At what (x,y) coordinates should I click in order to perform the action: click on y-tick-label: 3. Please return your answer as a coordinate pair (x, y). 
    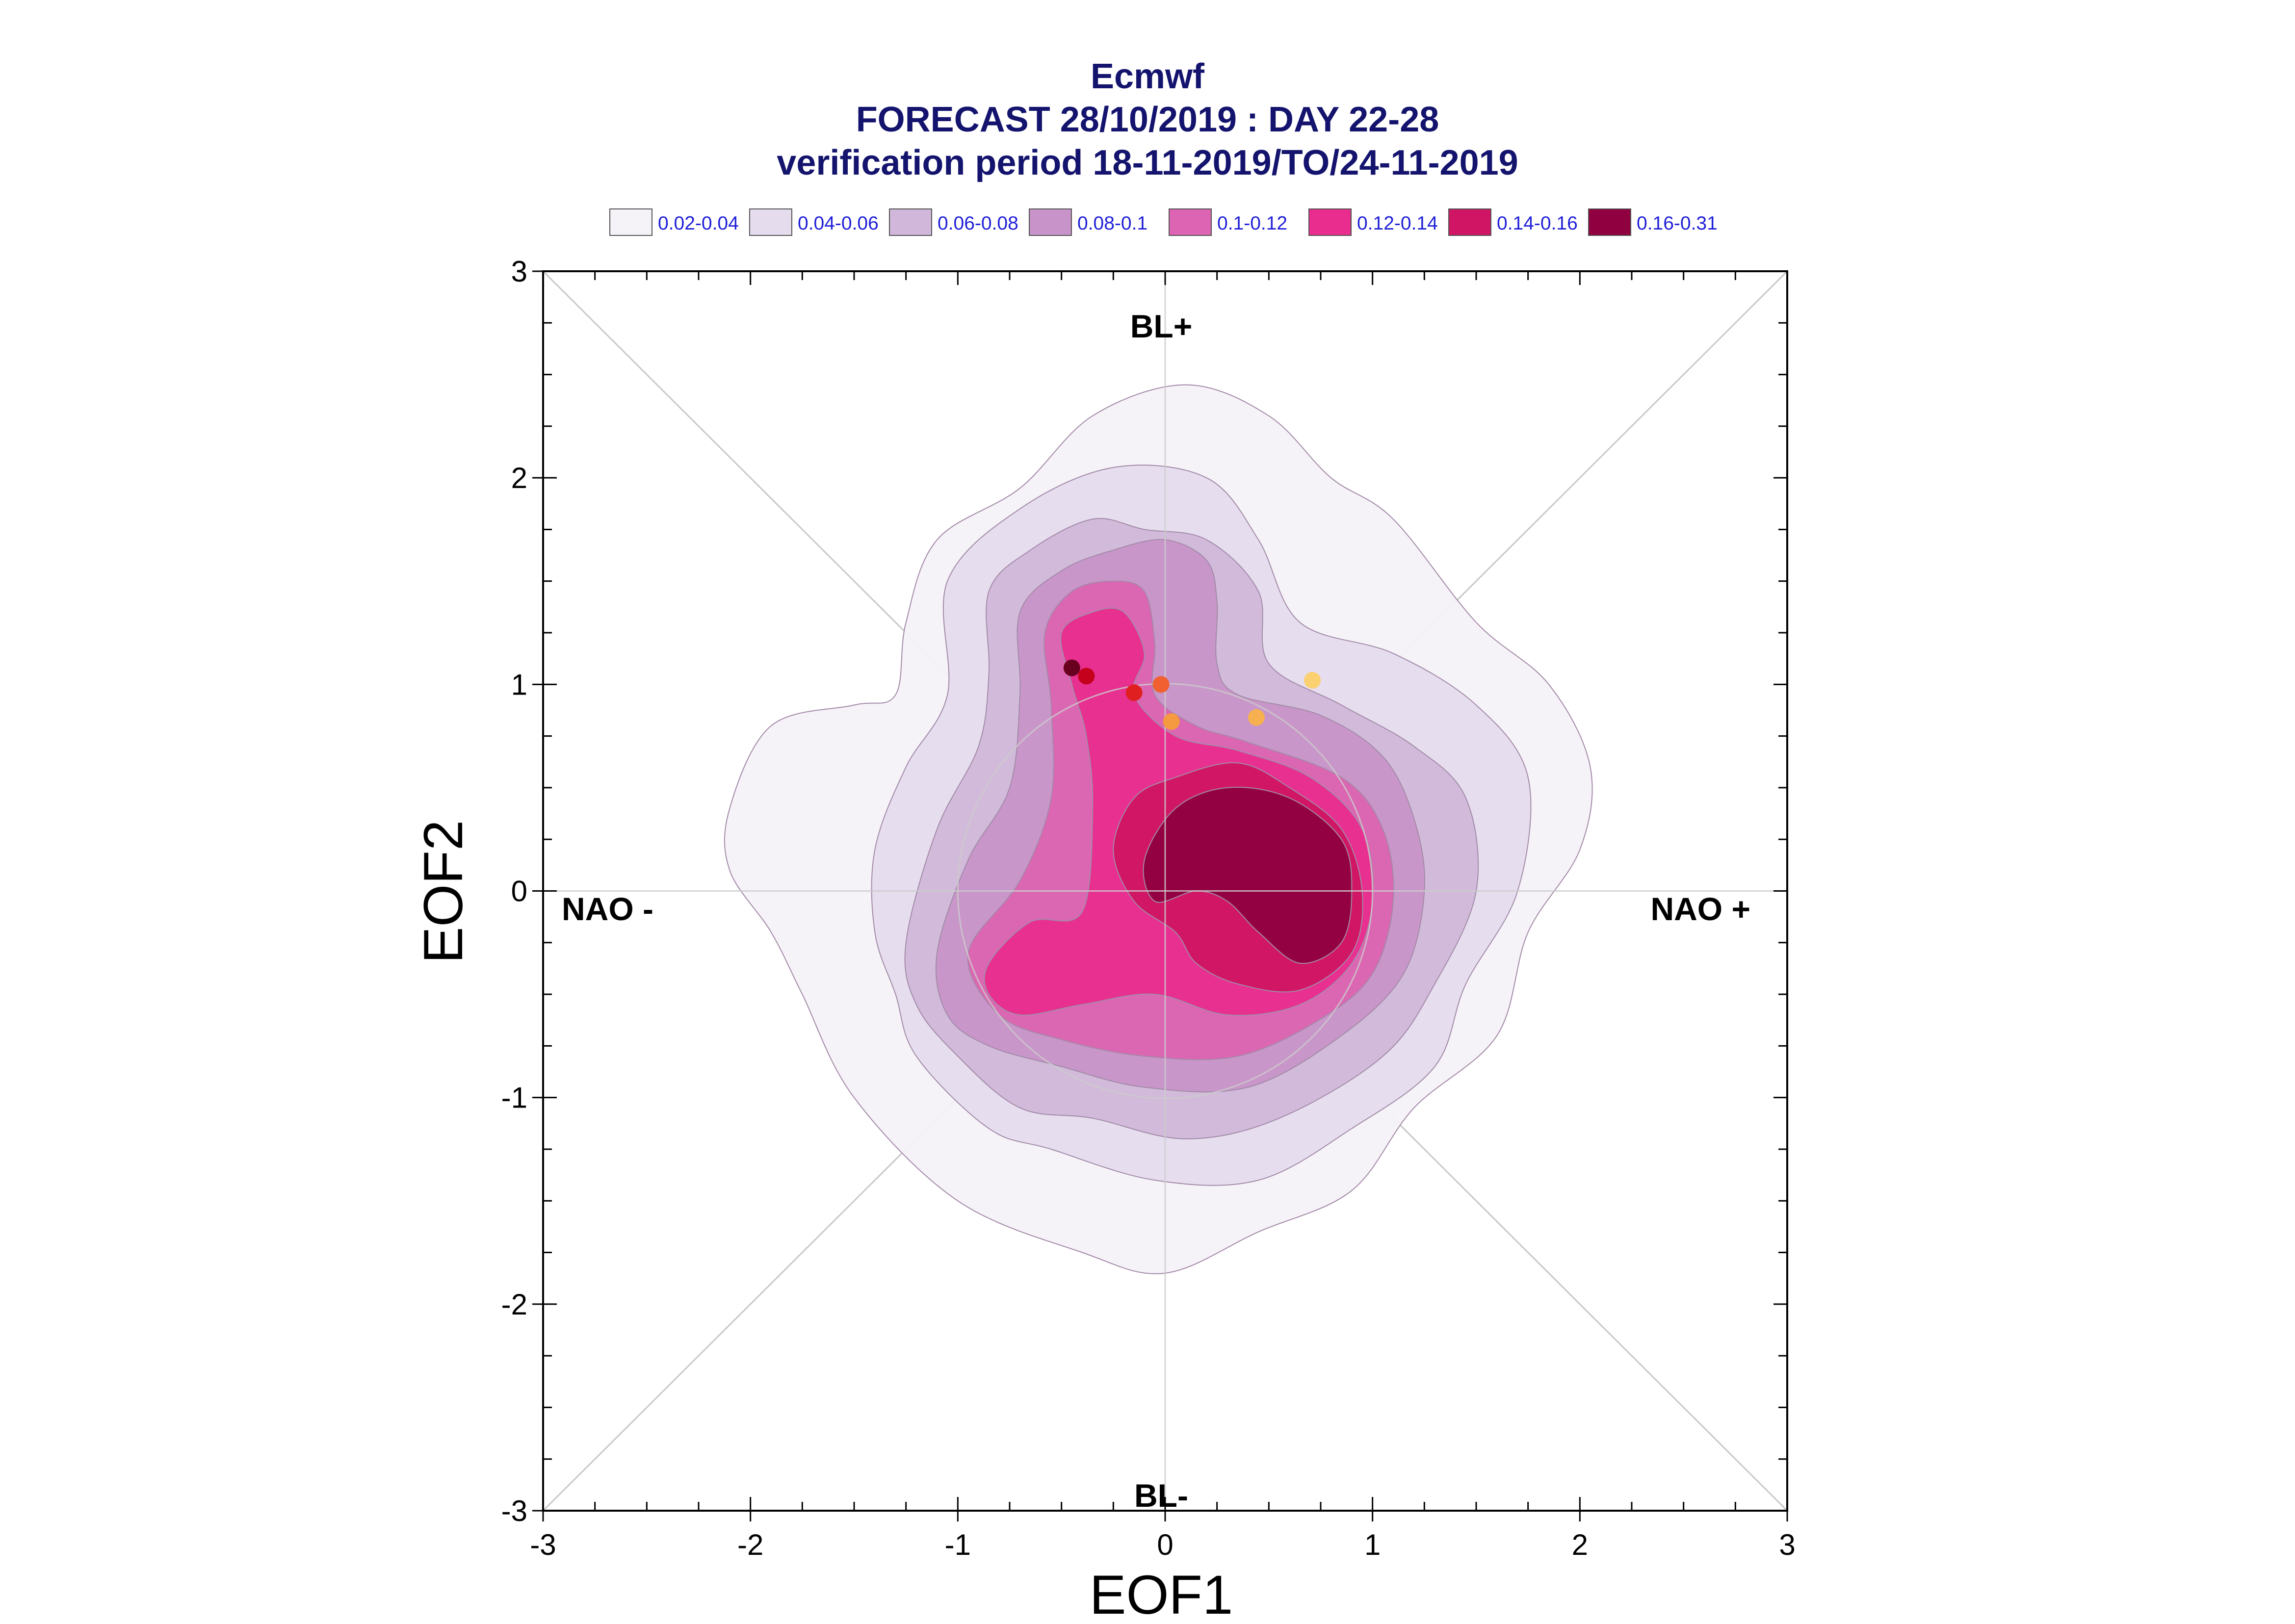
    Looking at the image, I should click on (519, 271).